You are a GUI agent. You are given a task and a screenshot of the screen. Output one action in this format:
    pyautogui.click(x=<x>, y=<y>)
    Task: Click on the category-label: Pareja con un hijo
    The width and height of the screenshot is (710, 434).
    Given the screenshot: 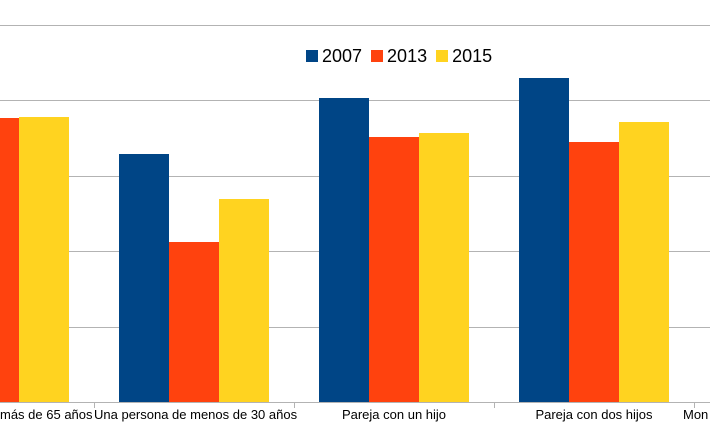 What is the action you would take?
    pyautogui.click(x=394, y=414)
    